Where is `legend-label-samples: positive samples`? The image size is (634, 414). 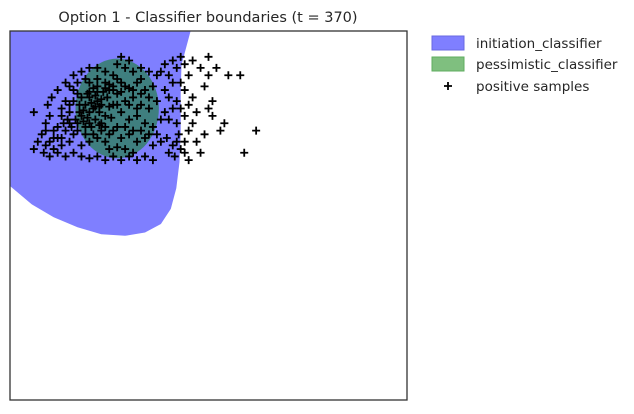 legend-label-samples: positive samples is located at coordinates (532, 87).